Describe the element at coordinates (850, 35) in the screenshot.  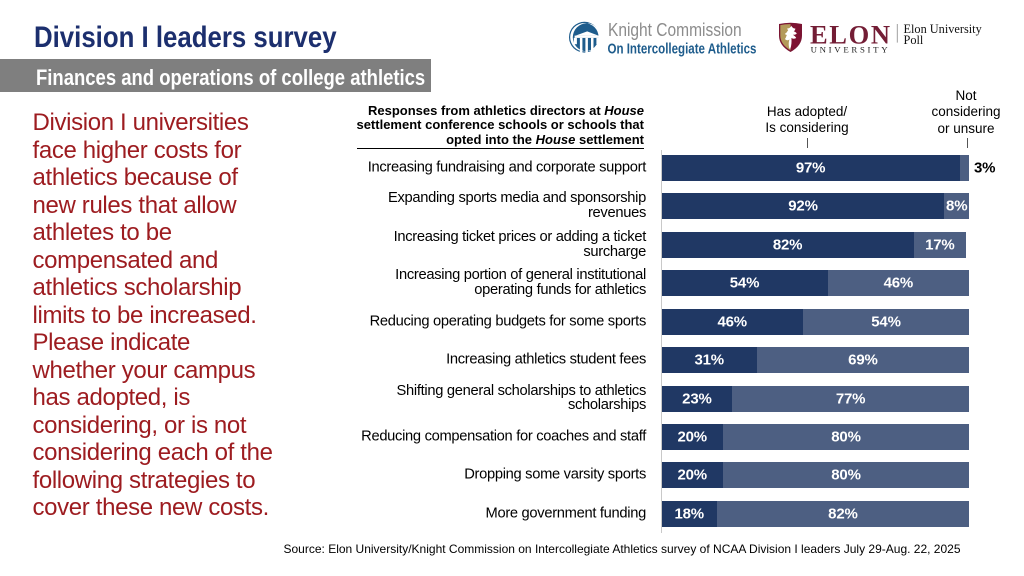
I see `svg-text: ELON` at that location.